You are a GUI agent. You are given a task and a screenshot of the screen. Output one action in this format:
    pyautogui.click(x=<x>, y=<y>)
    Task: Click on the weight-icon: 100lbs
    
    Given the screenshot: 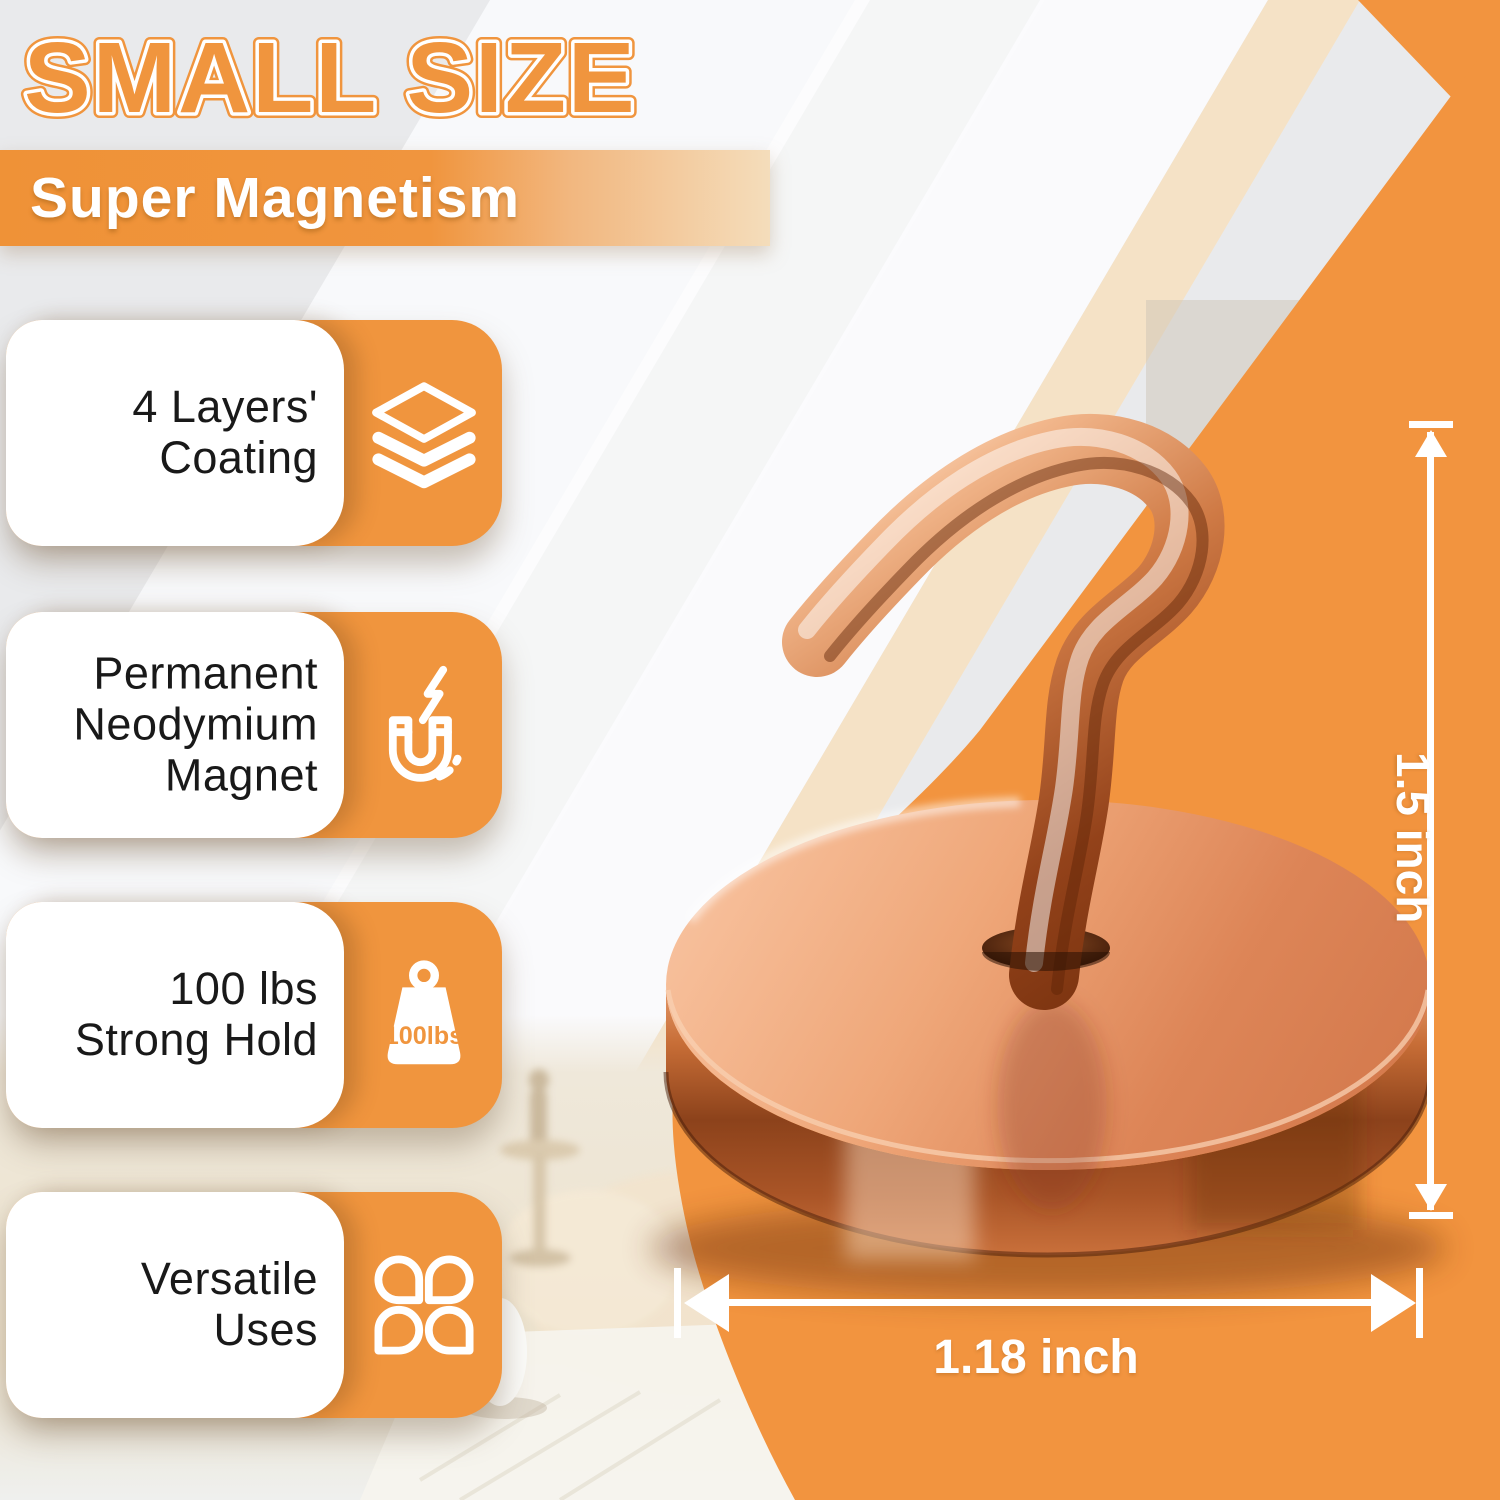 What is the action you would take?
    pyautogui.click(x=424, y=1015)
    